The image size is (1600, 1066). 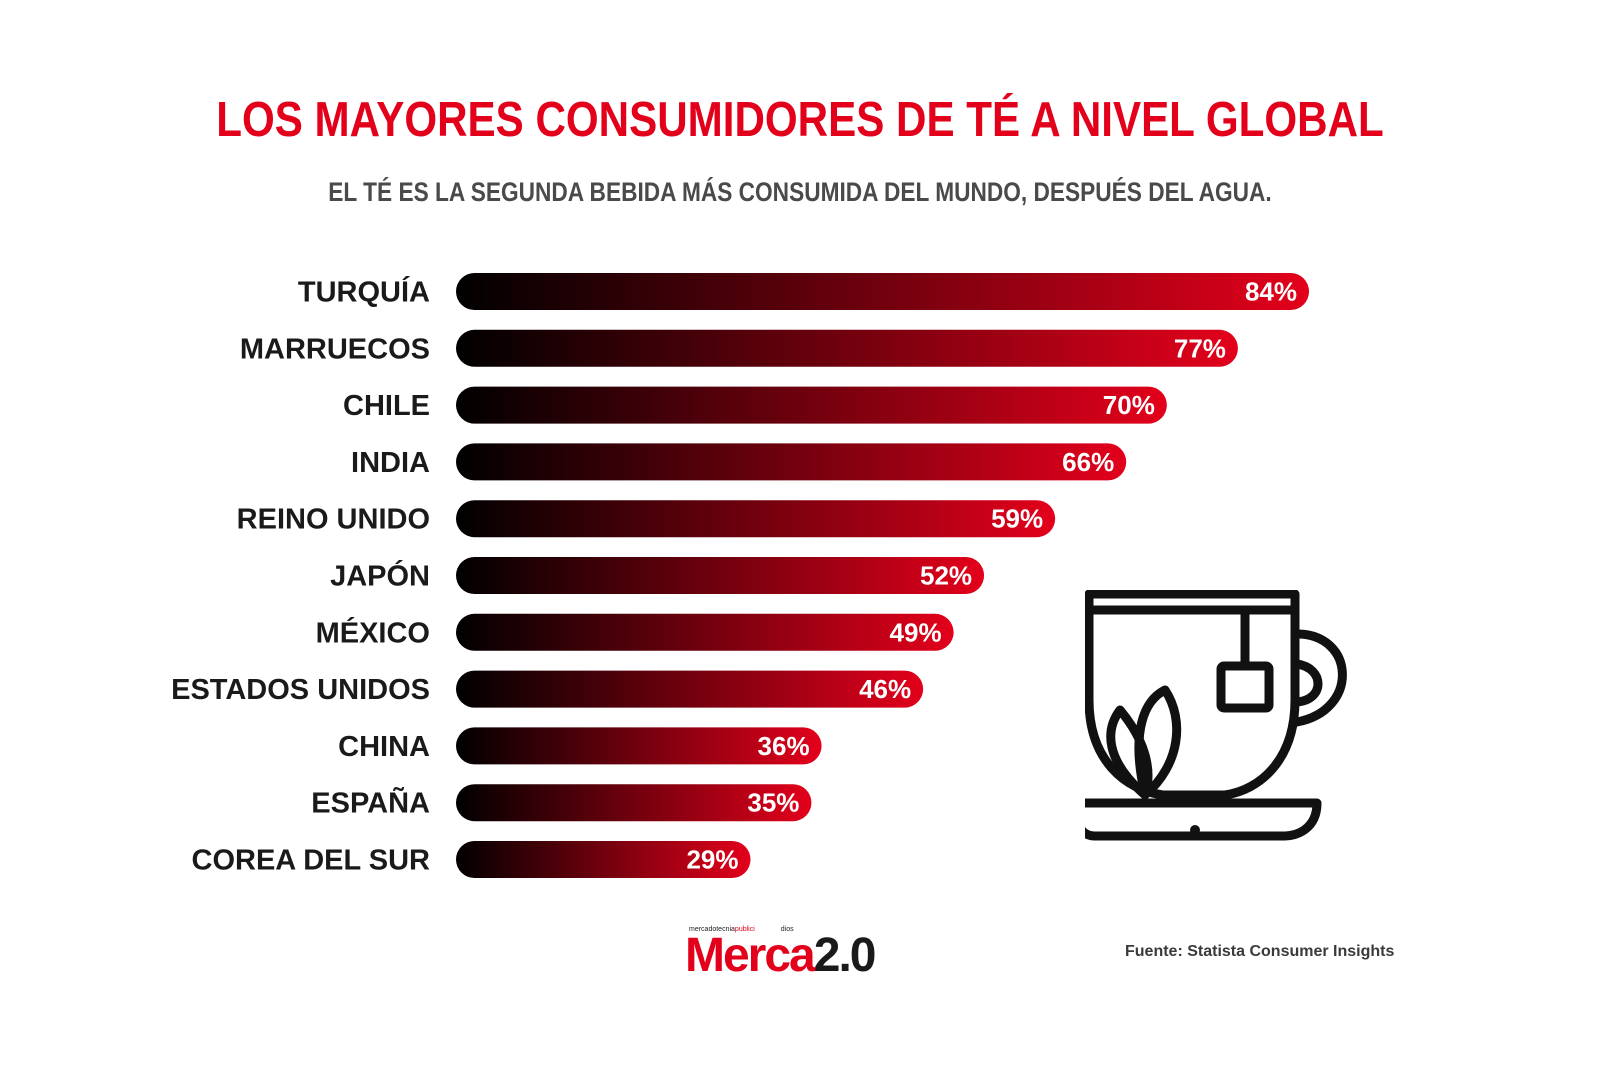 What do you see at coordinates (364, 292) in the screenshot?
I see `category-label: TURQUÍA` at bounding box center [364, 292].